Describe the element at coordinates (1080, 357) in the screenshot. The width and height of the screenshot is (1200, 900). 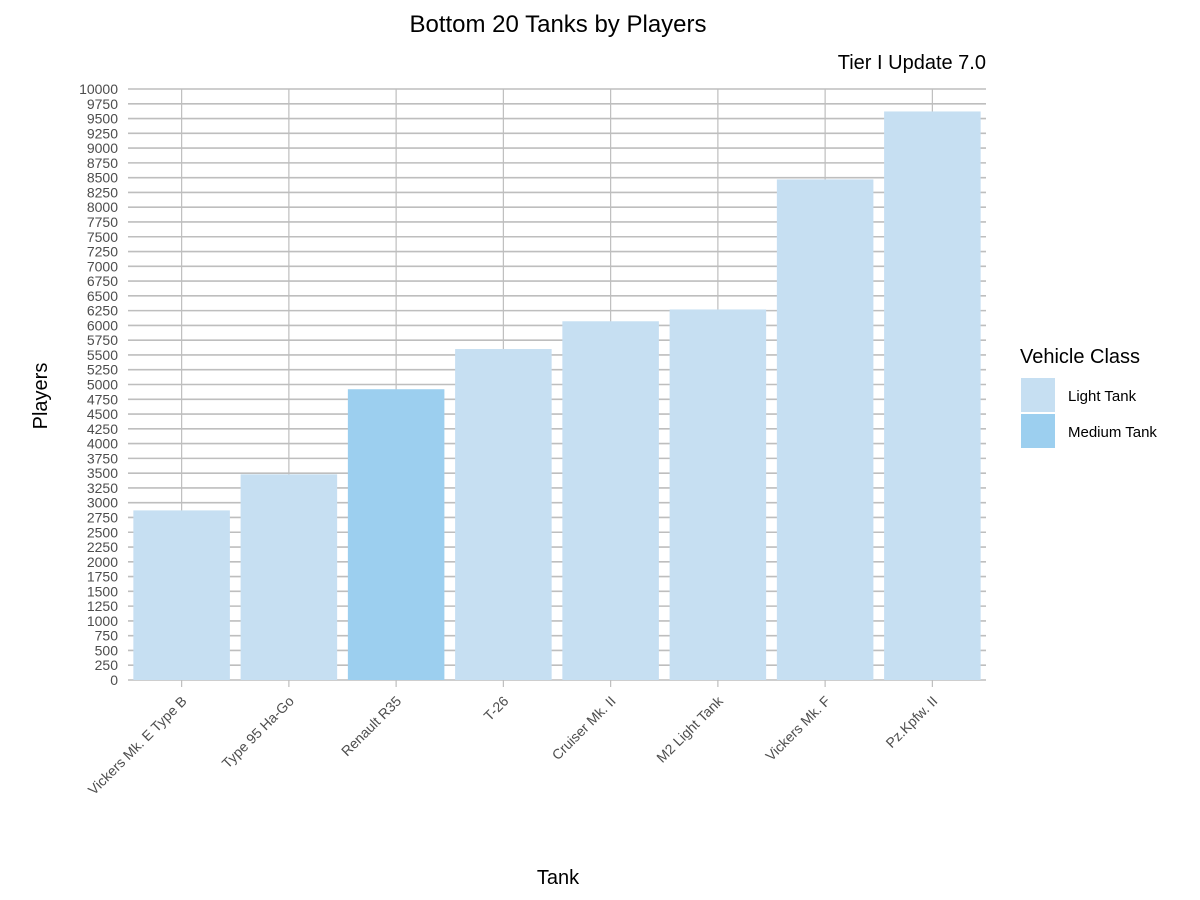
I see `legend-title: Vehicle Class` at that location.